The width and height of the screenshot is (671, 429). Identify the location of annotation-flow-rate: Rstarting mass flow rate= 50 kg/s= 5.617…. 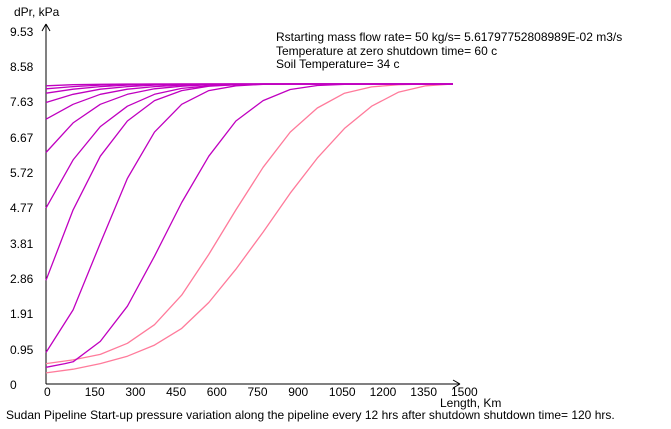
(449, 37).